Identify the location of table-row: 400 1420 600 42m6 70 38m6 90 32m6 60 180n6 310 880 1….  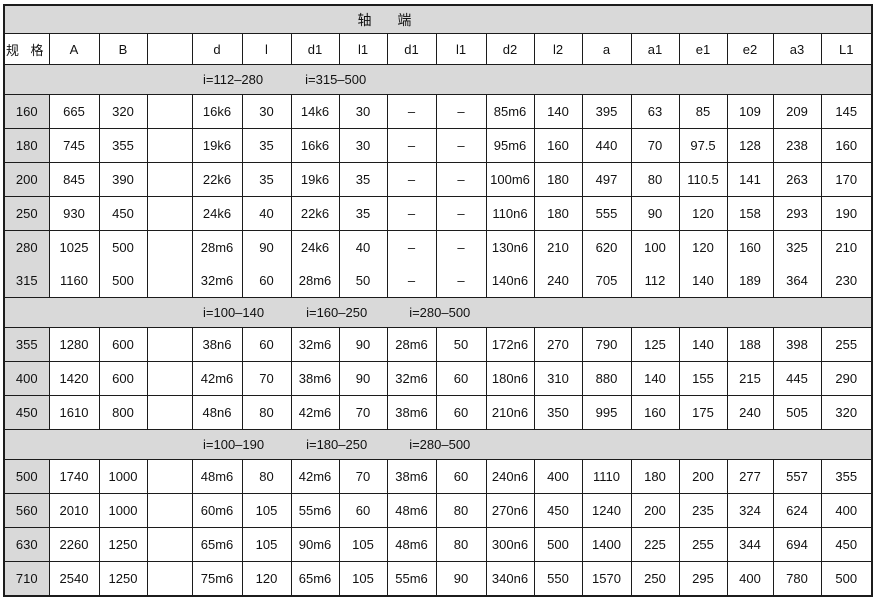
(438, 378).